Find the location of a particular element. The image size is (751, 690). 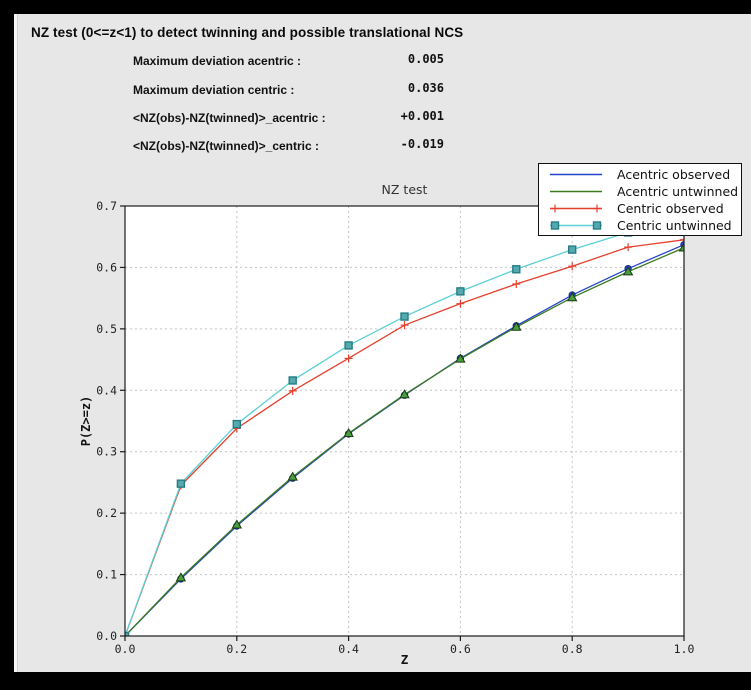

stat-row: Maximum deviation centric : 0.036 is located at coordinates (288, 89).